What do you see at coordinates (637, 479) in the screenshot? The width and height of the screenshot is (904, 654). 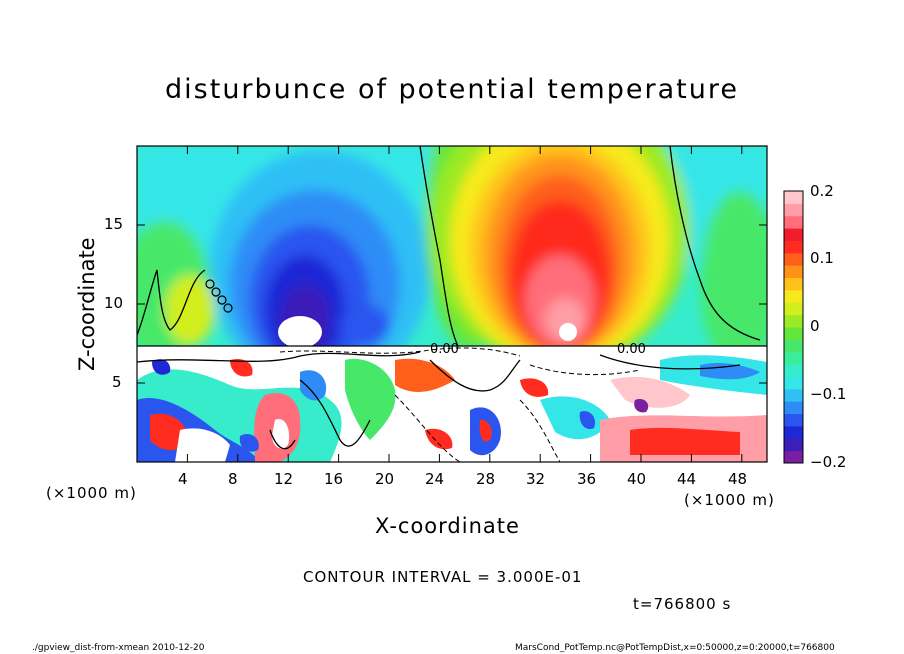 I see `x-tick-label: 40` at bounding box center [637, 479].